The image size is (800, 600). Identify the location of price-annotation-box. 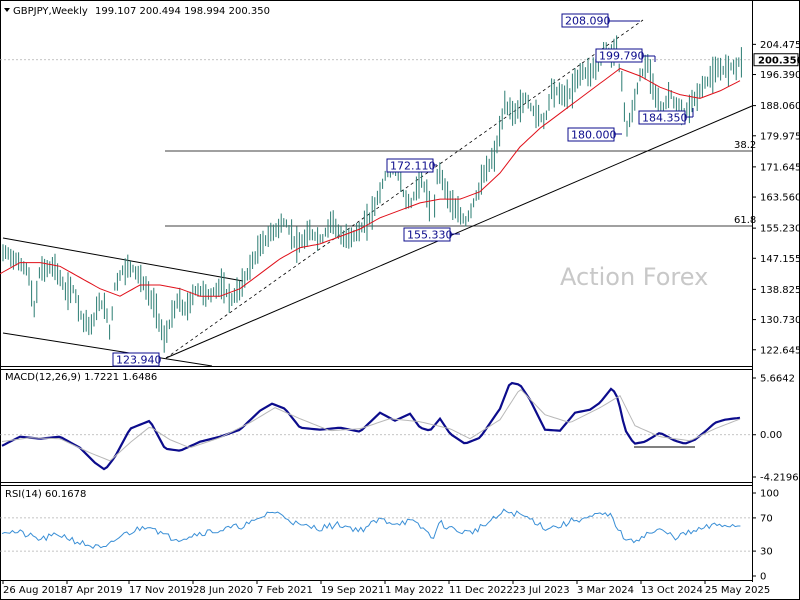
(136, 359).